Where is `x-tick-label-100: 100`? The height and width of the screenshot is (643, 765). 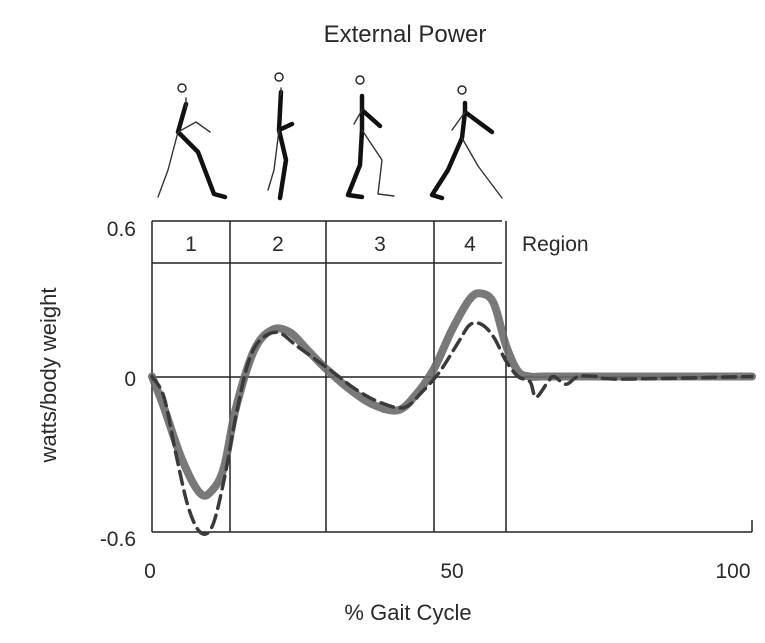 x-tick-label-100: 100 is located at coordinates (732, 571).